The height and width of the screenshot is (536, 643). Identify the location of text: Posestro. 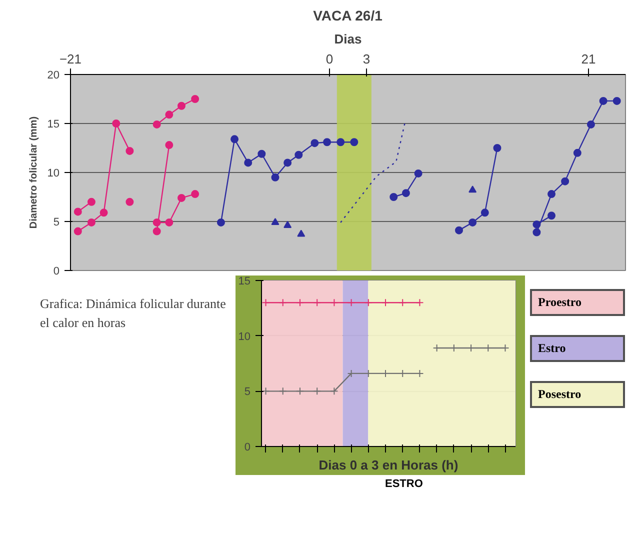
(560, 395).